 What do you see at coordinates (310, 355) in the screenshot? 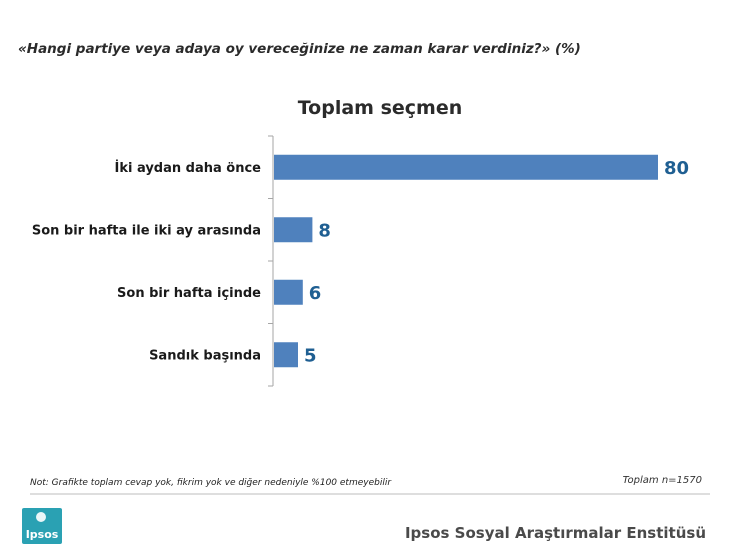
I see `data-label: 5` at bounding box center [310, 355].